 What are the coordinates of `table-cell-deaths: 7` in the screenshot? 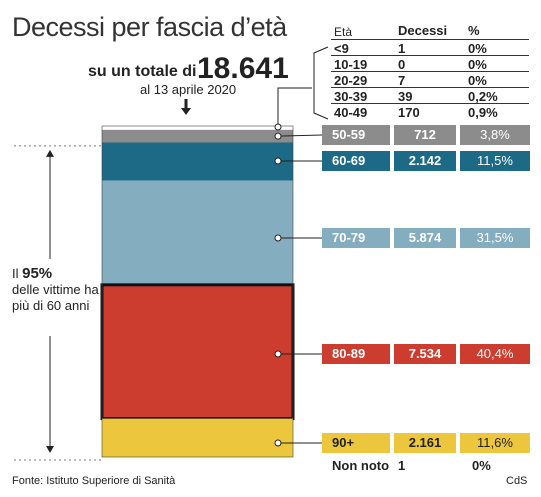 It's located at (402, 80).